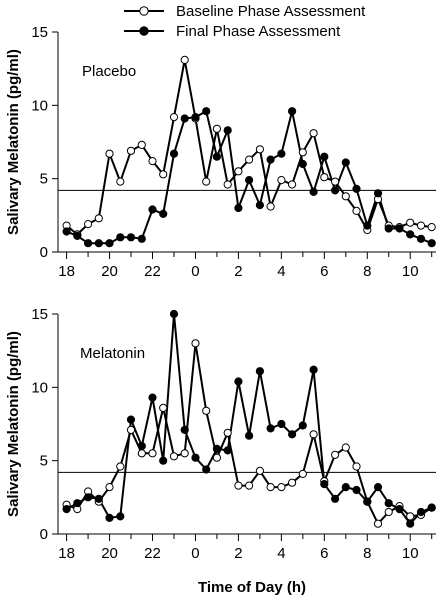 The height and width of the screenshot is (600, 443). Describe the element at coordinates (410, 553) in the screenshot. I see `melatonin-x-tick-label: 10` at that location.